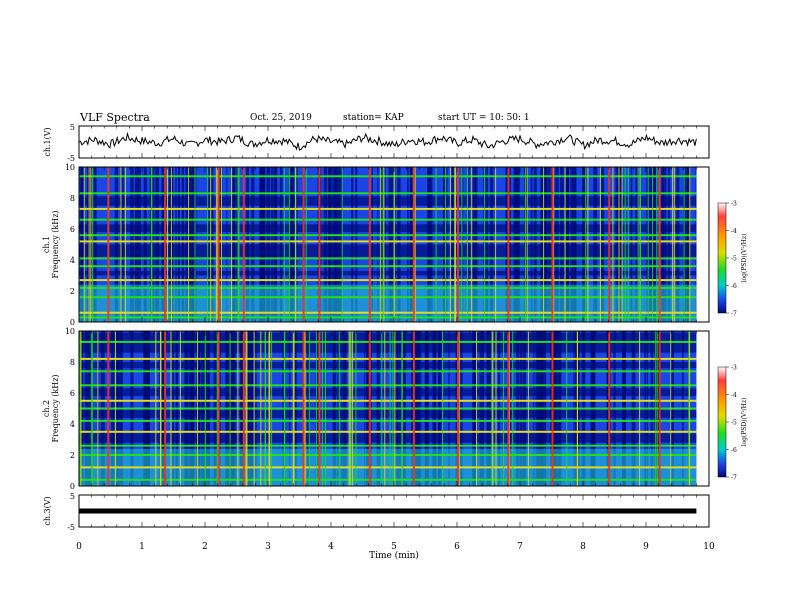  I want to click on ch2-spectrogram-colorbar-label: log(PSD)(V²/Hz), so click(744, 422).